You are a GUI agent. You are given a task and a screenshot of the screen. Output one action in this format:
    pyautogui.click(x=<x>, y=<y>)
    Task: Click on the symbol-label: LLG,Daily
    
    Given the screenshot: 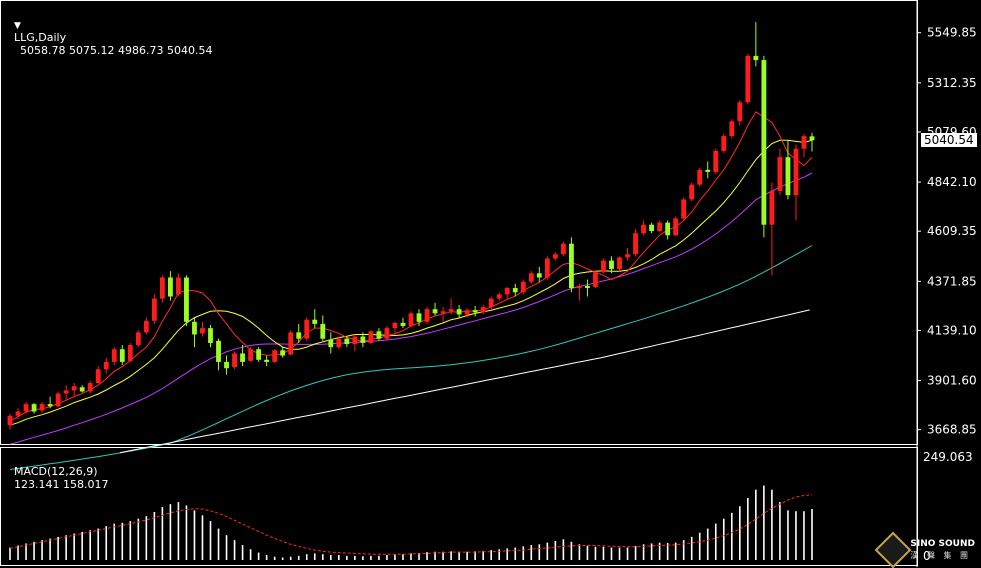 What is the action you would take?
    pyautogui.click(x=40, y=37)
    